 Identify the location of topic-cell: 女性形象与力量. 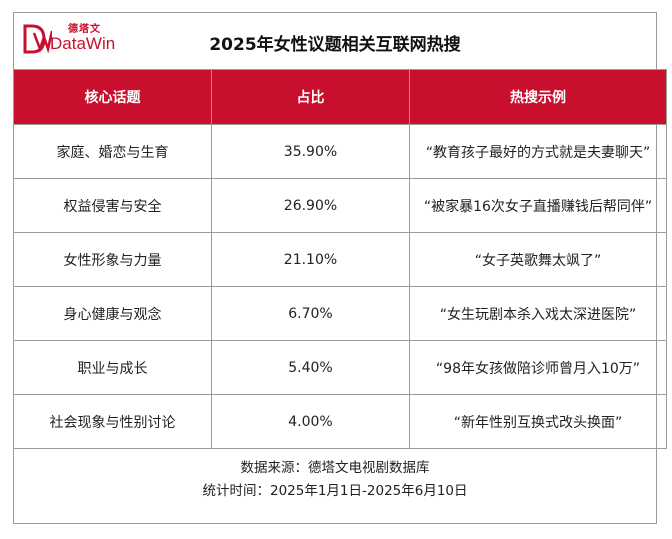
(112, 259).